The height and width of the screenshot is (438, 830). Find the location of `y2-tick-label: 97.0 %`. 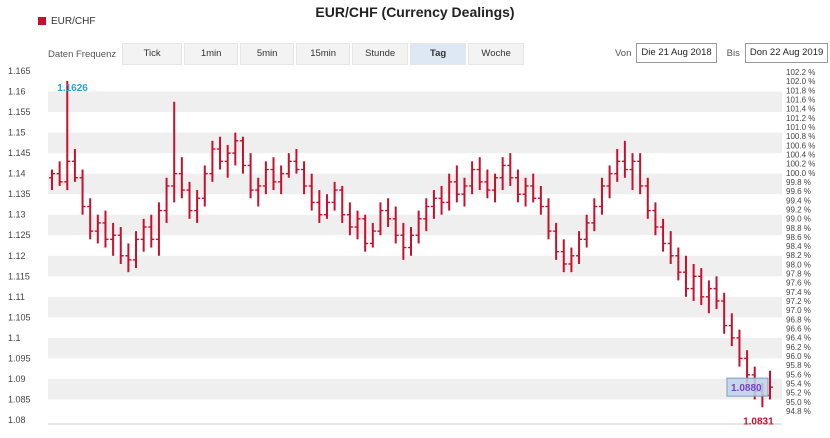

y2-tick-label: 97.0 % is located at coordinates (798, 310).